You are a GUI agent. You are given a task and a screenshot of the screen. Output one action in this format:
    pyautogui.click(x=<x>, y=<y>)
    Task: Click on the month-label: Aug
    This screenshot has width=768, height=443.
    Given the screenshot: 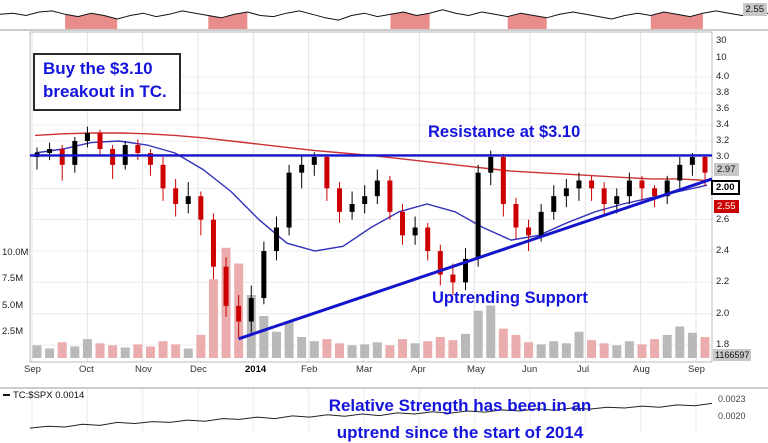 What is the action you would take?
    pyautogui.click(x=641, y=369)
    